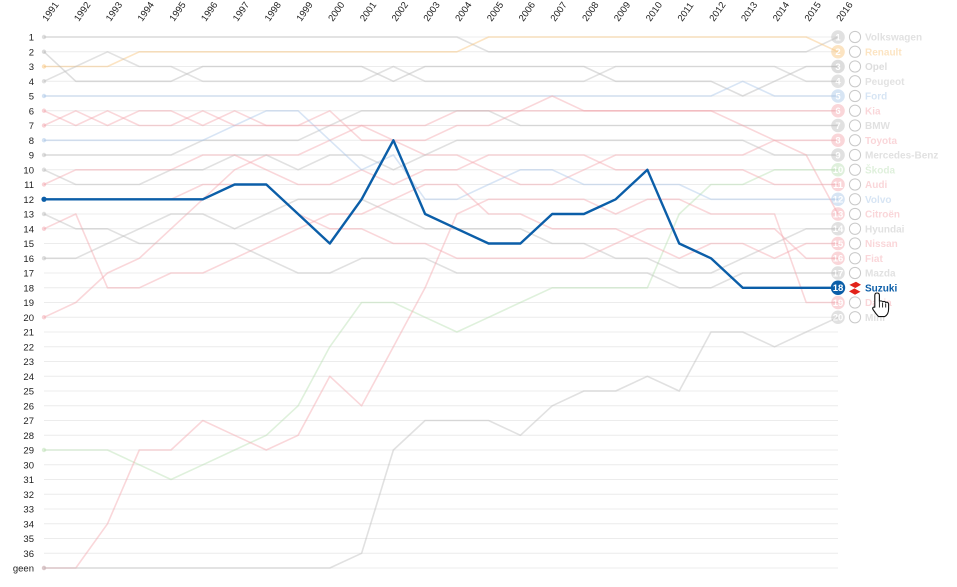 This screenshot has height=587, width=957. What do you see at coordinates (838, 244) in the screenshot?
I see `rank-number: 15` at bounding box center [838, 244].